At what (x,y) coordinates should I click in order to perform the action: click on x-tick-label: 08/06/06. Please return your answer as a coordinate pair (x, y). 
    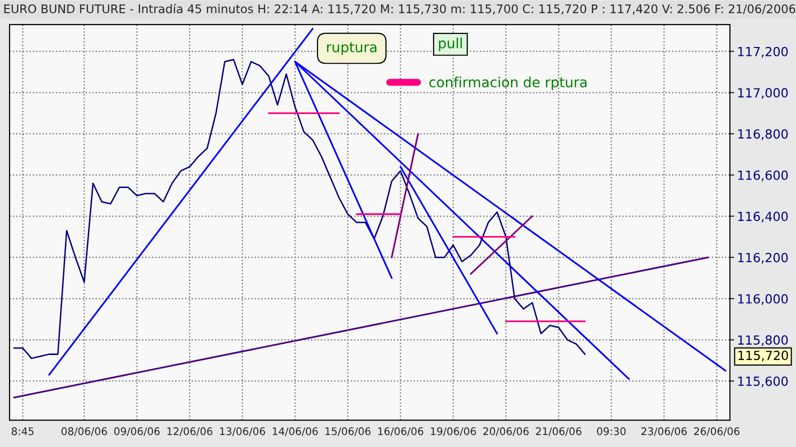
    Looking at the image, I should click on (84, 431).